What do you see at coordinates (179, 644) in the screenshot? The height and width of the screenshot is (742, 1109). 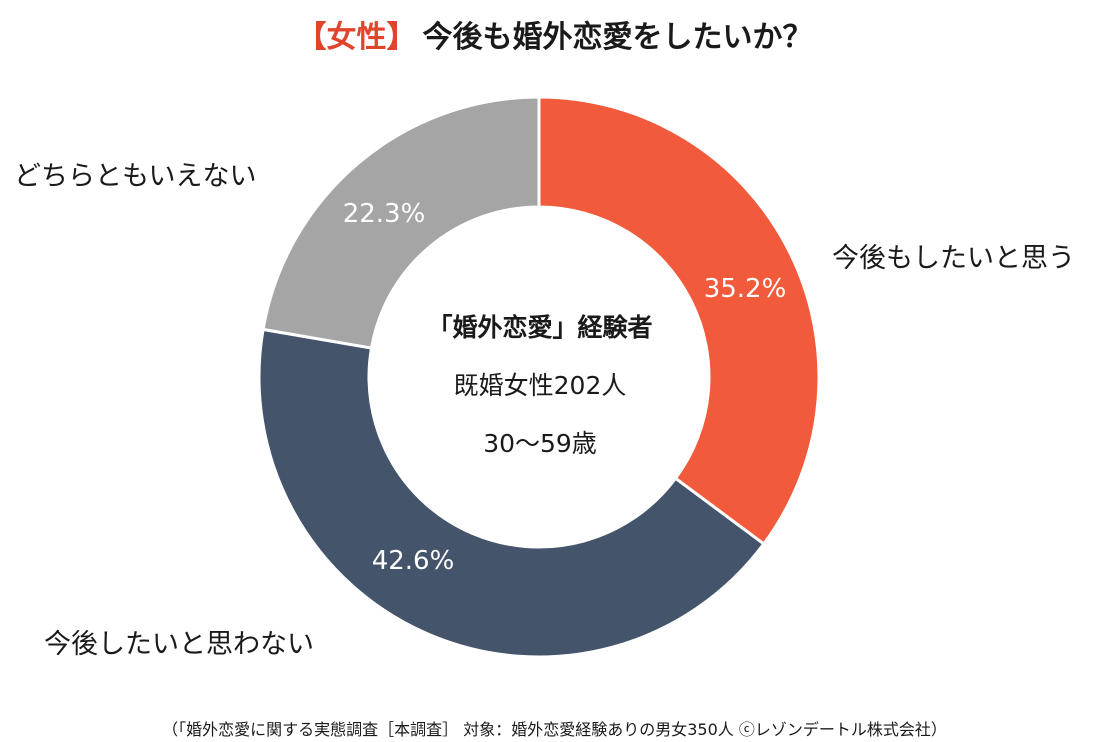 I see `category-label-1: 今後したいと思わない` at bounding box center [179, 644].